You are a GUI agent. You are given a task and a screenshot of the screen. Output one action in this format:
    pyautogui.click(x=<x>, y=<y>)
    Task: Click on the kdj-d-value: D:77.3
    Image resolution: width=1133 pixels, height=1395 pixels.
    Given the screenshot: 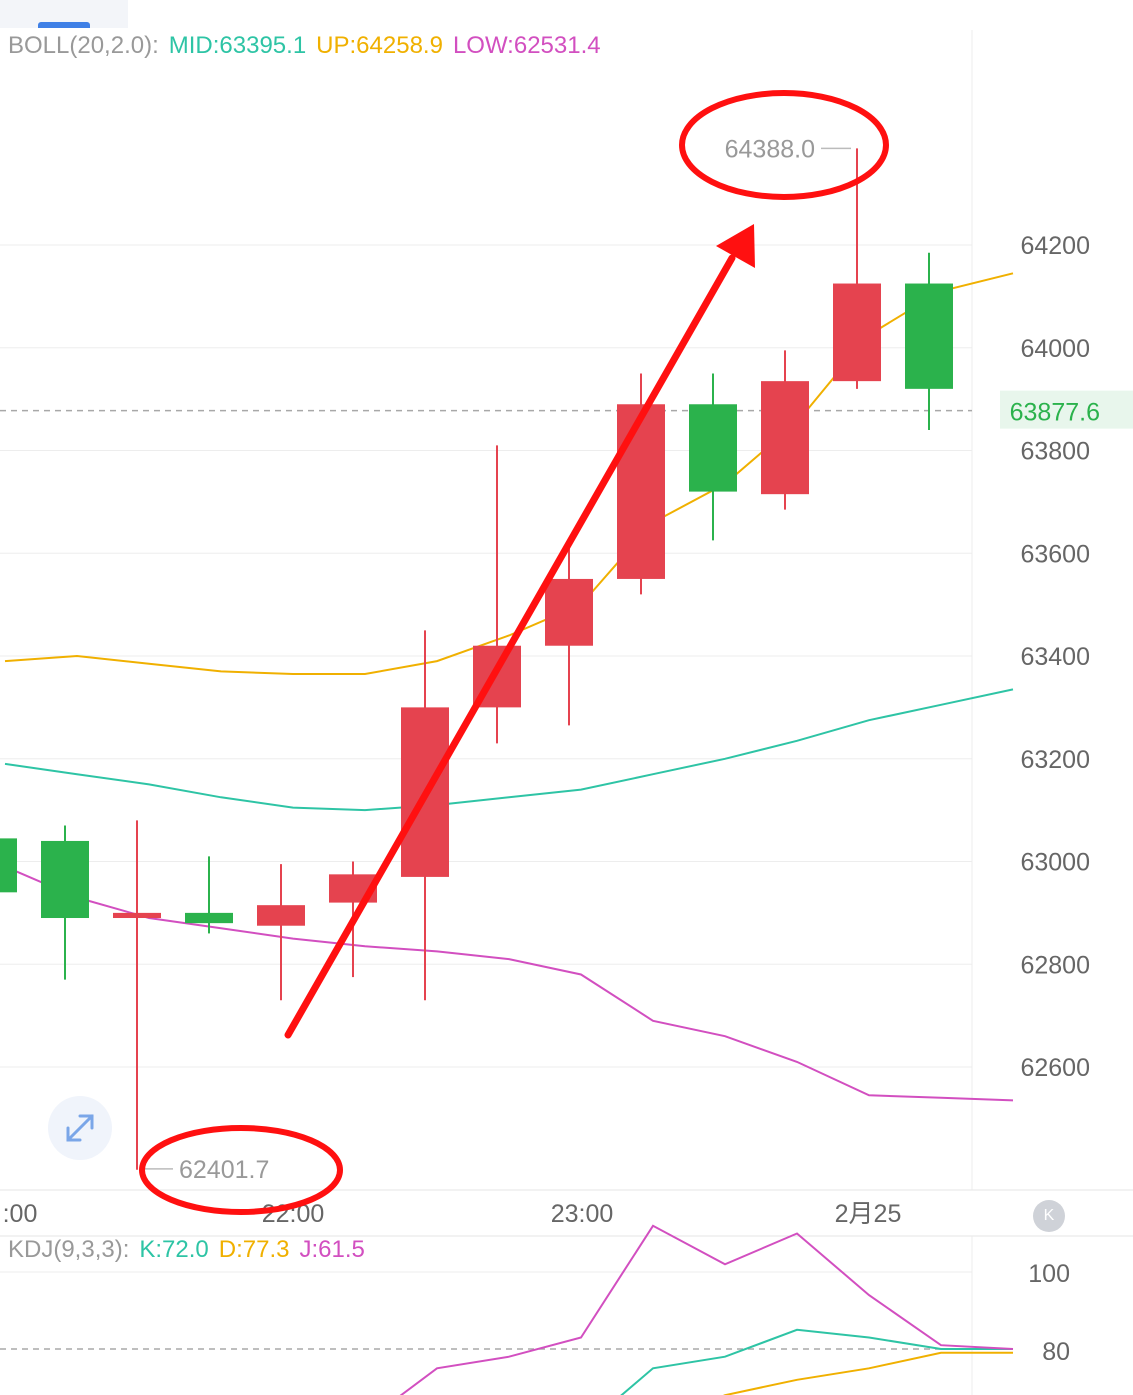 What is the action you would take?
    pyautogui.click(x=254, y=1249)
    